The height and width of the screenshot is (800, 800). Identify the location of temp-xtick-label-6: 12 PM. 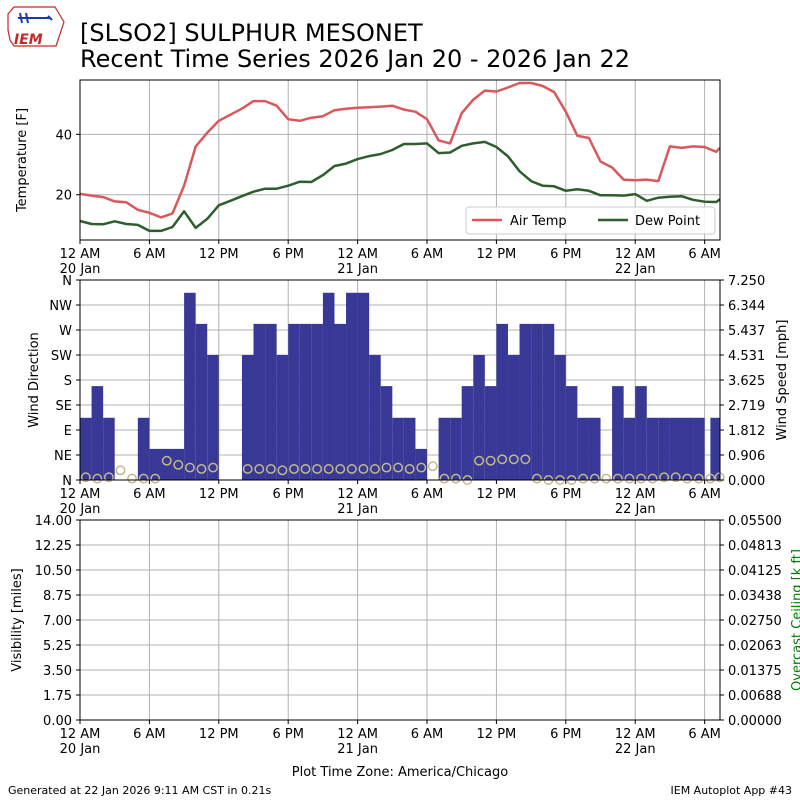
(497, 254).